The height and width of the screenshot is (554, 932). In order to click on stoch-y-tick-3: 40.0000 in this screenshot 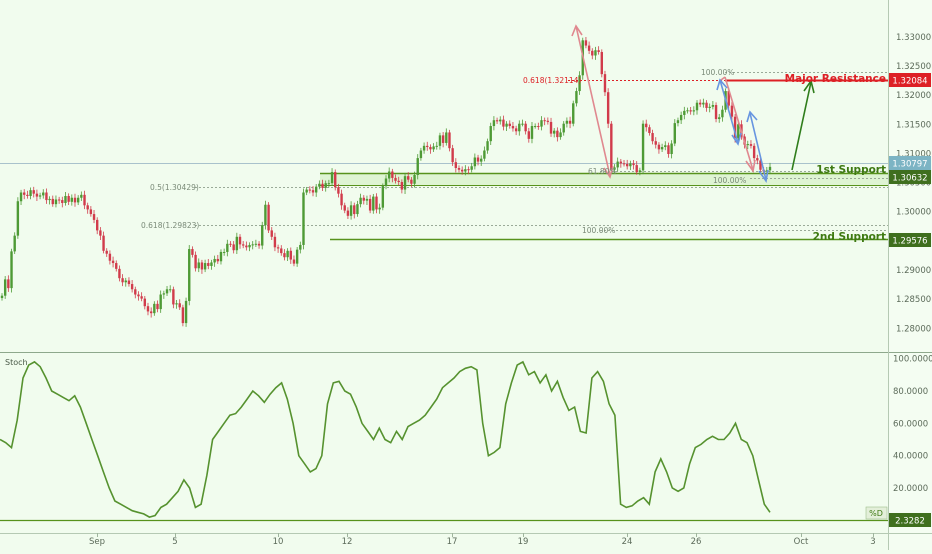, I will do `click(910, 457)`.